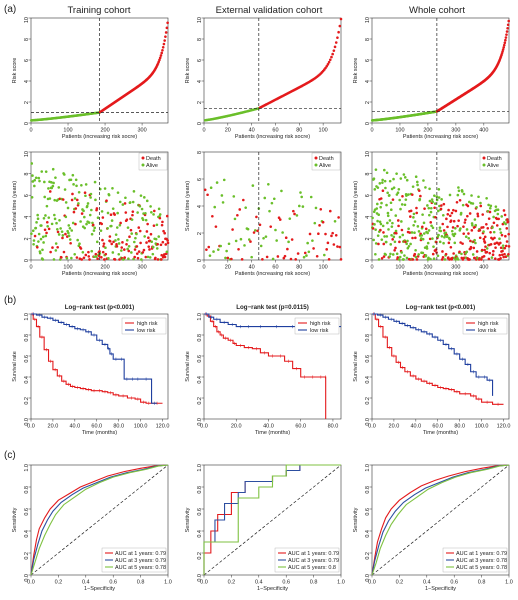  I want to click on legend-label: AUC at 1 years: 0.79, so click(481, 554).